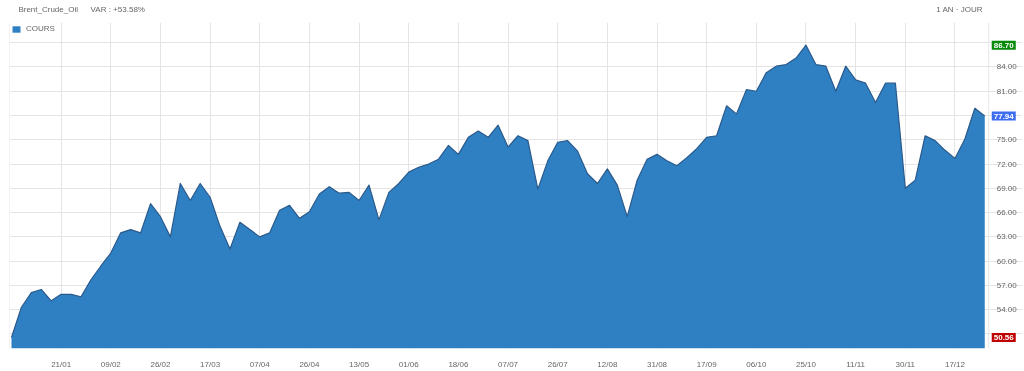  What do you see at coordinates (210, 364) in the screenshot?
I see `x-tick-label: 17/03` at bounding box center [210, 364].